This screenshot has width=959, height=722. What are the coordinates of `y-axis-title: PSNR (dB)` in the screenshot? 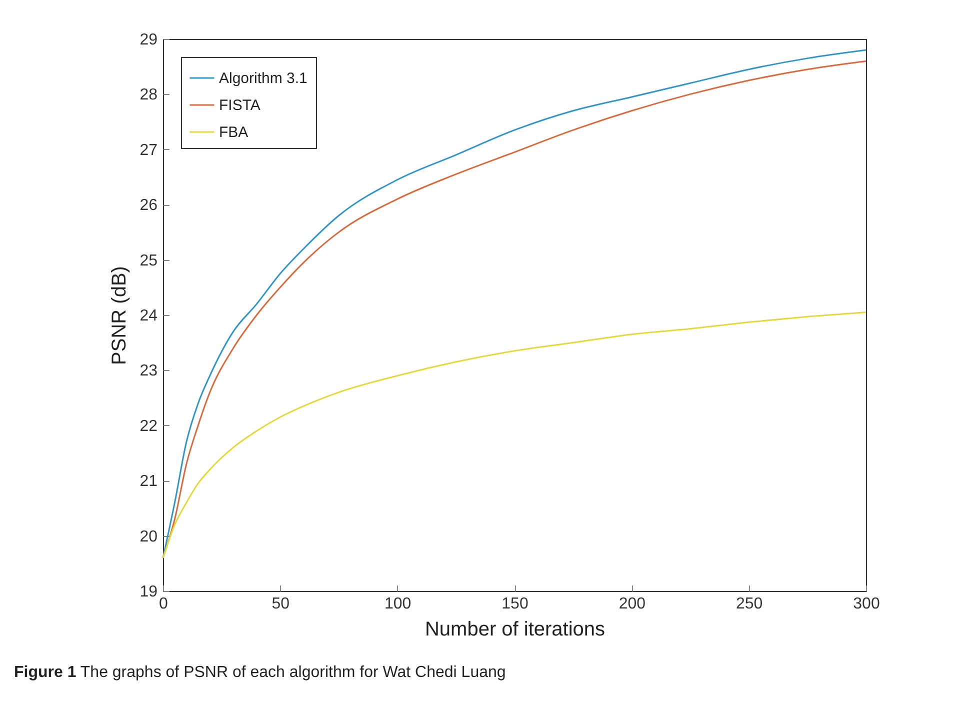 It's located at (119, 315).